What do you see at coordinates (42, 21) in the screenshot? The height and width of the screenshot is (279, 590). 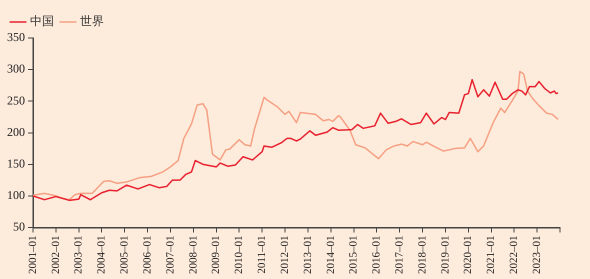 I see `legend-label: 中国` at bounding box center [42, 21].